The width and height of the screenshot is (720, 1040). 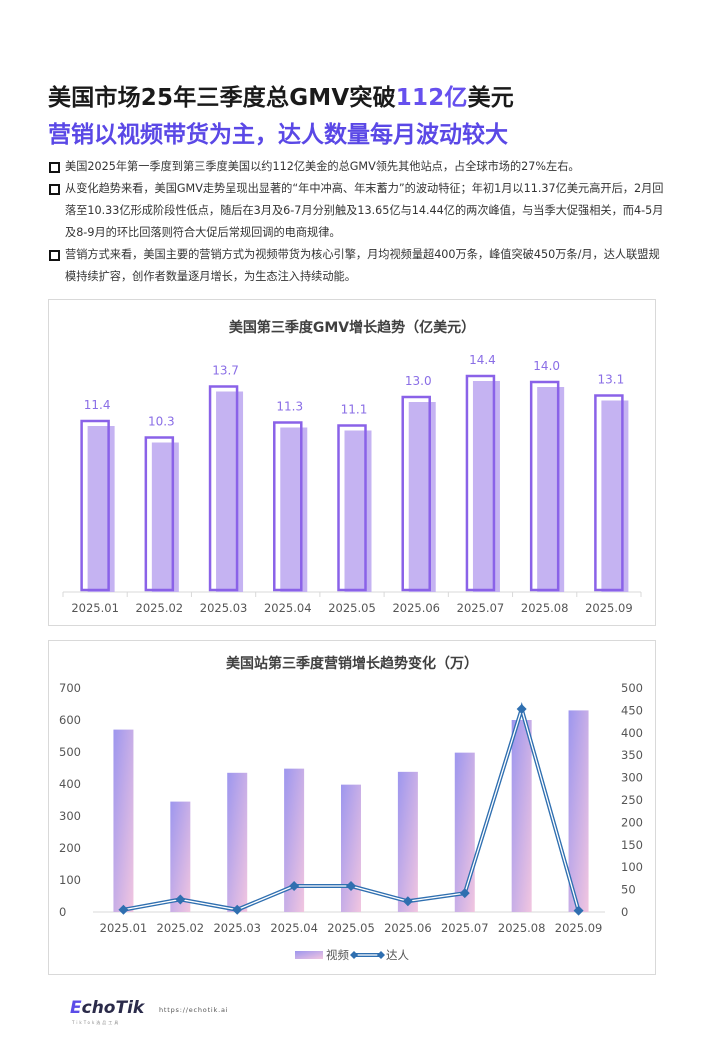 I want to click on page-title: 美国市场25年三季度总GMV突破112亿美元, so click(x=281, y=95).